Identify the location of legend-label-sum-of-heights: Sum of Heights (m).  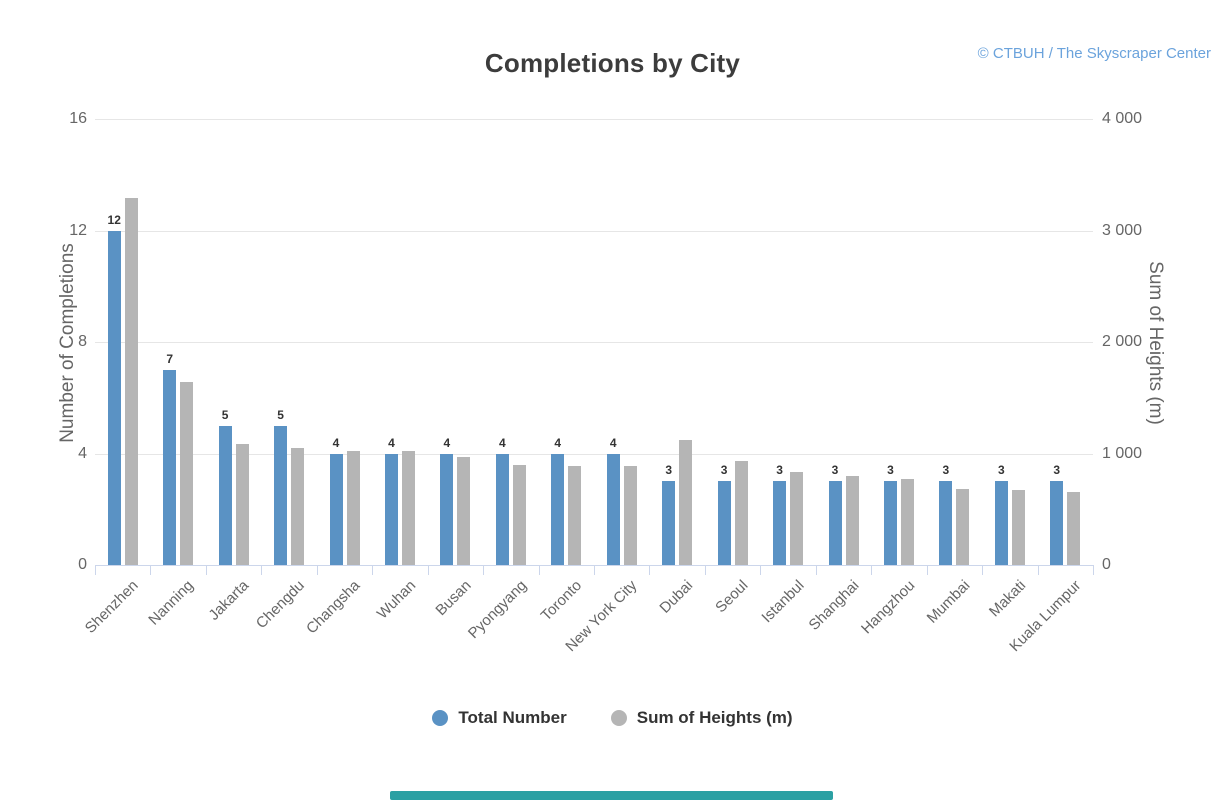
(714, 717).